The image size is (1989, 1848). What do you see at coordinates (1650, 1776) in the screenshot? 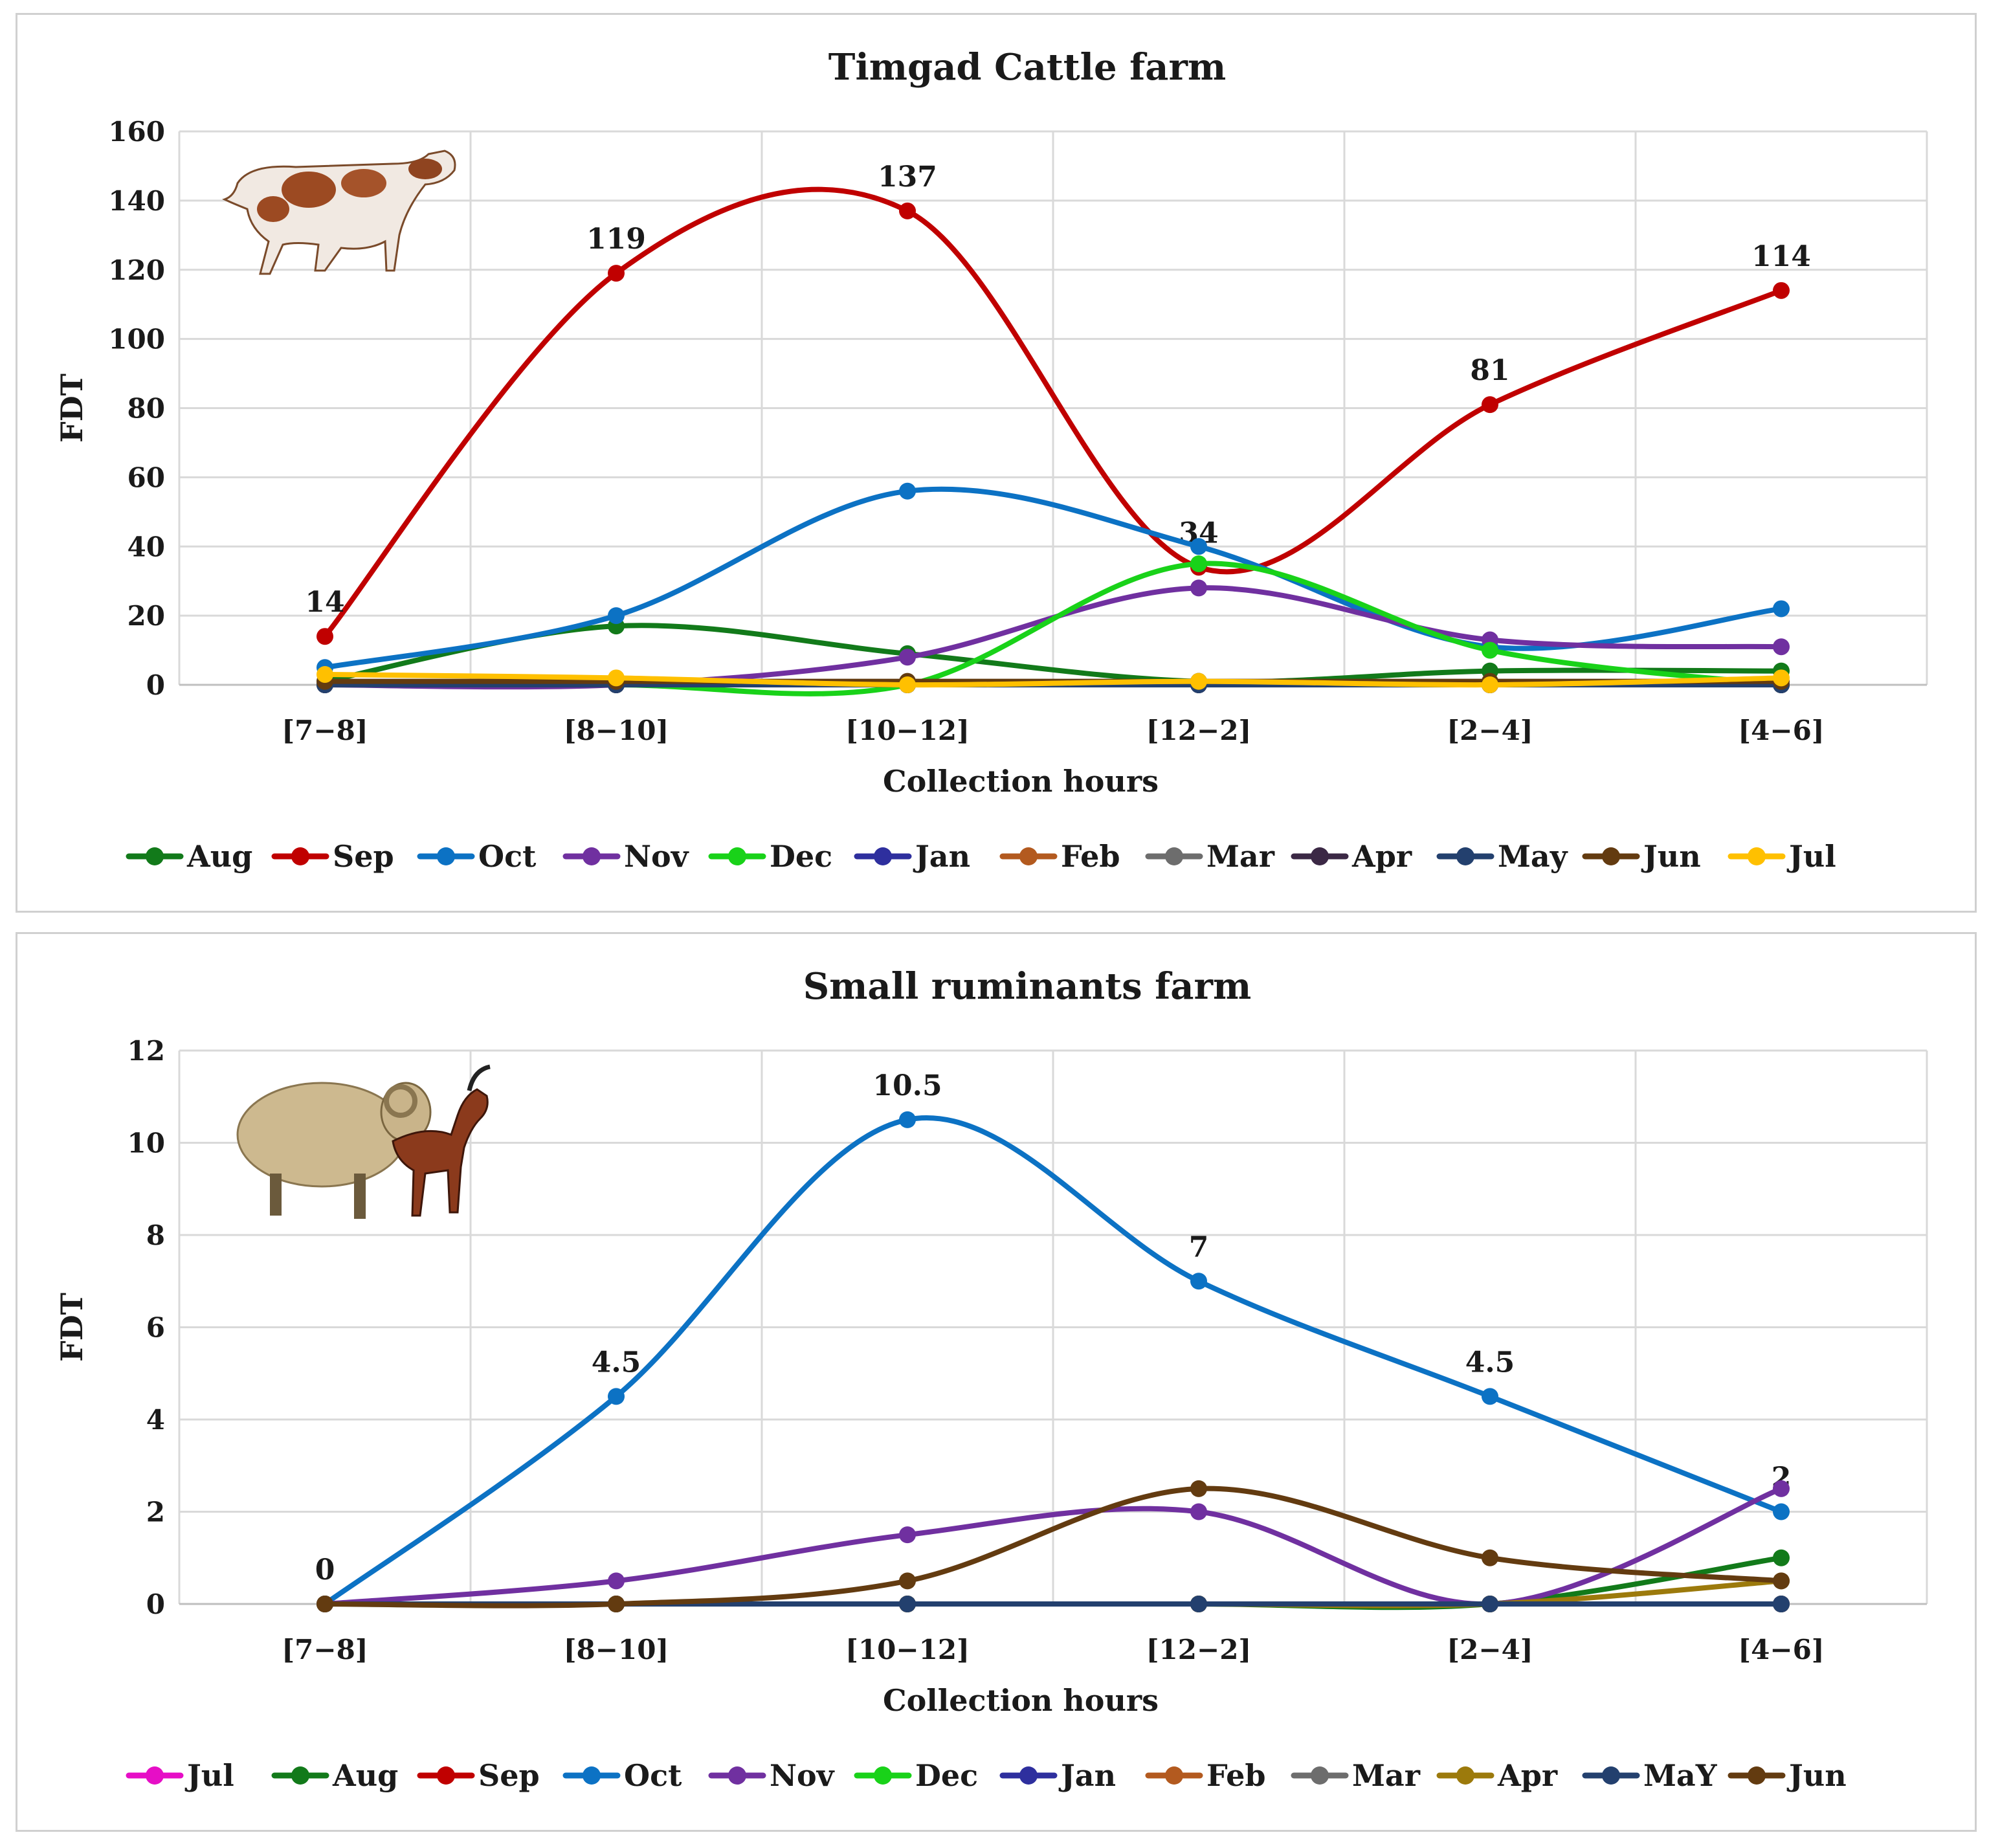
I see `legend-item-may: MaY` at bounding box center [1650, 1776].